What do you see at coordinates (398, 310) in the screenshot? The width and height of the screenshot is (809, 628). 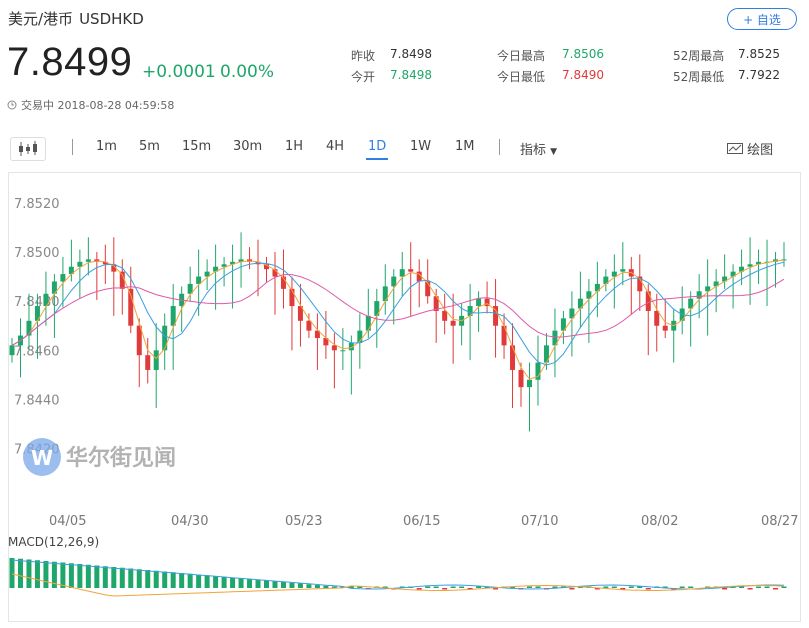 I see `ma-slow-line` at bounding box center [398, 310].